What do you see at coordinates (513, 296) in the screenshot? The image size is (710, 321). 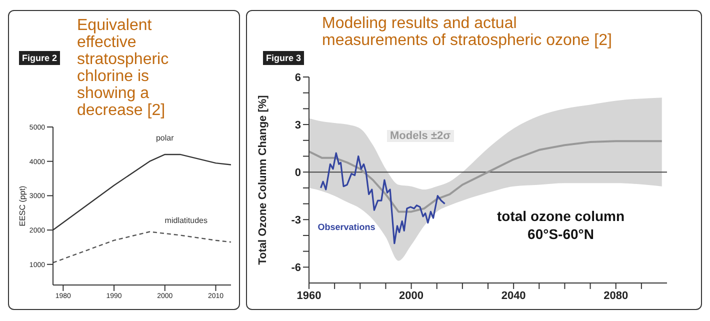 I see `x-tick-label: 2040` at bounding box center [513, 296].